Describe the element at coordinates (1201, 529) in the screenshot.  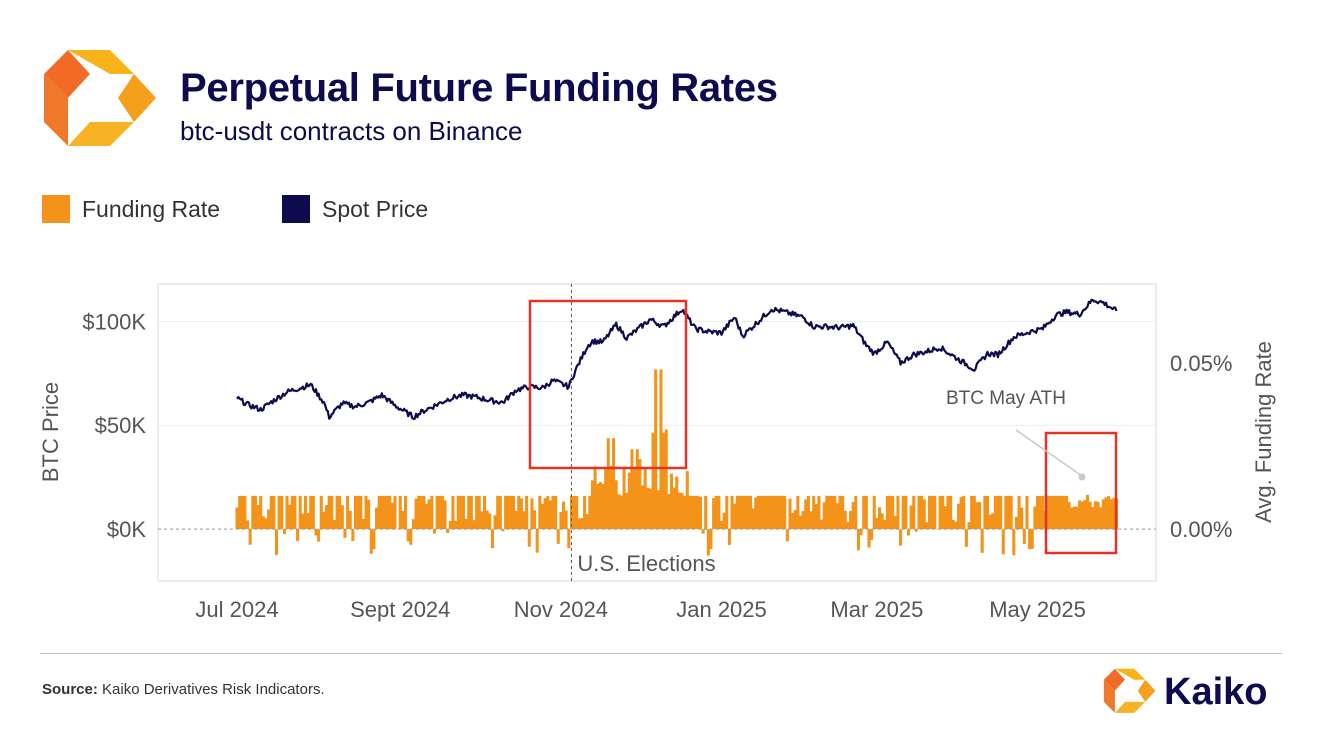
I see `y-right-tick-label: 0.00%` at that location.